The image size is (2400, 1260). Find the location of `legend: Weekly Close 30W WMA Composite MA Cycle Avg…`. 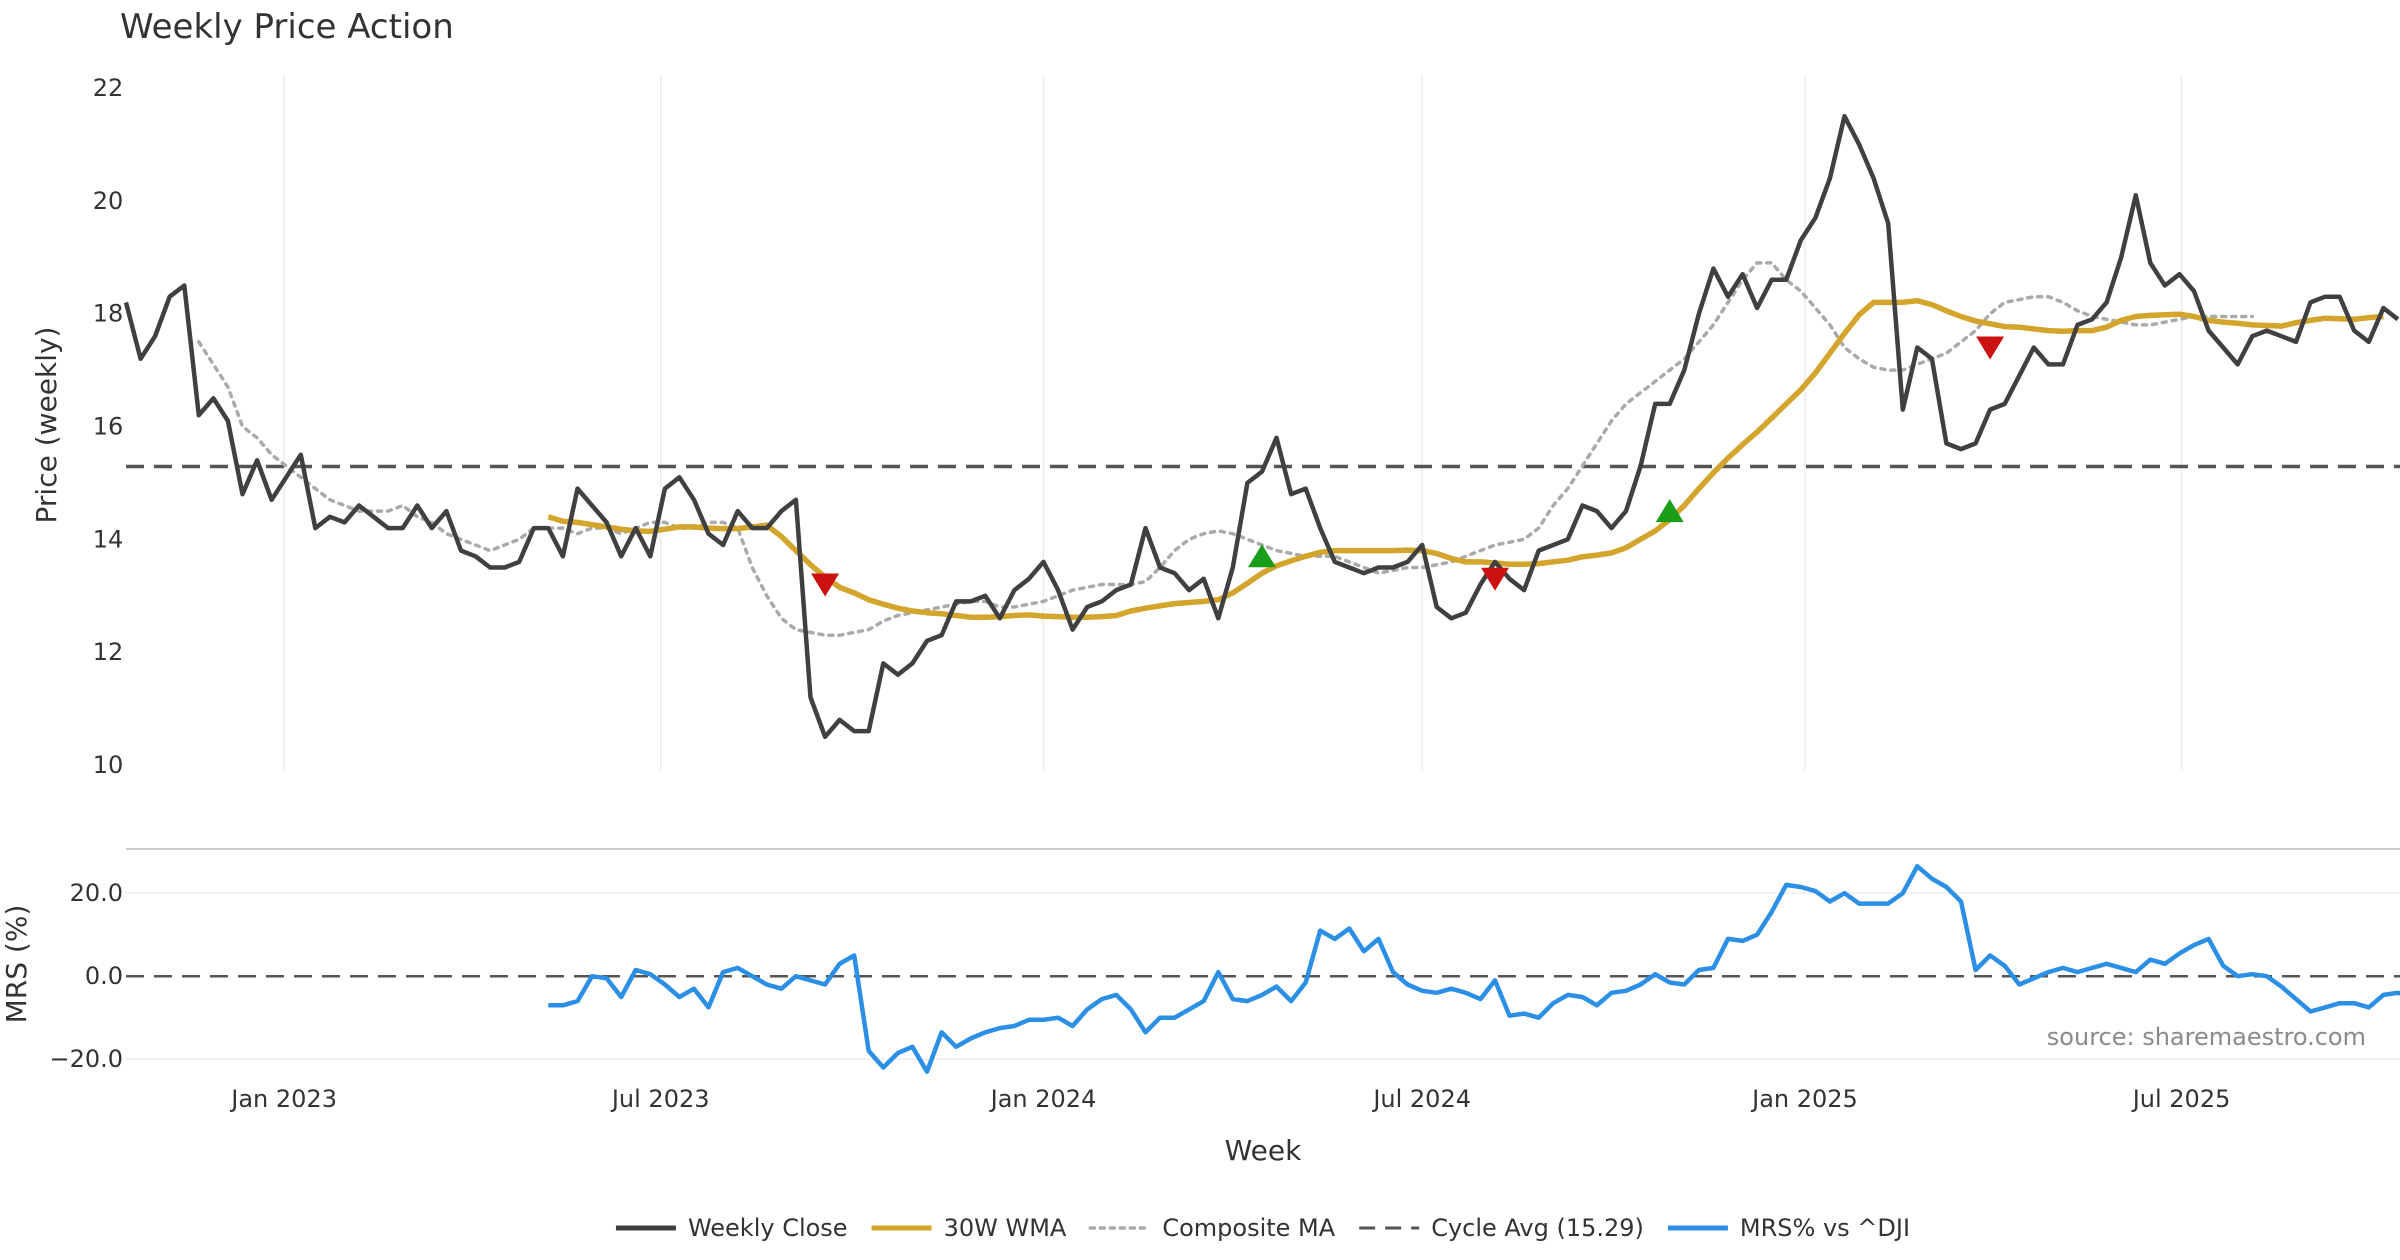

legend: Weekly Close 30W WMA Composite MA Cycle Avg… is located at coordinates (1262, 1228).